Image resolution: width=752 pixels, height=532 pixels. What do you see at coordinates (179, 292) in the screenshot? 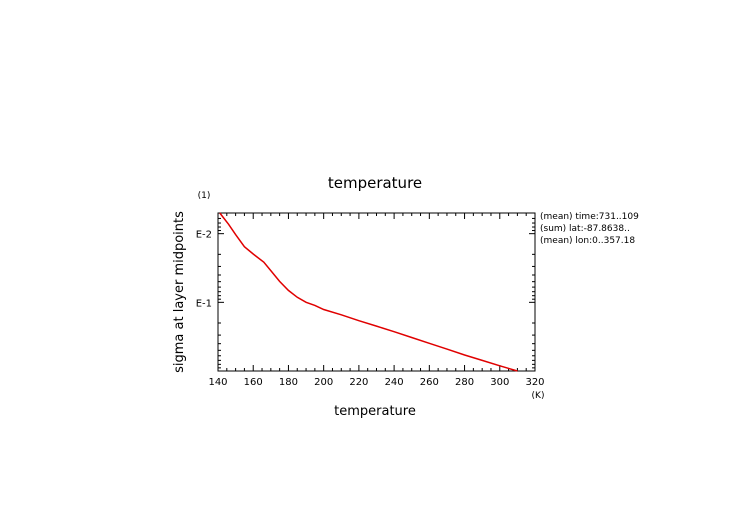
I see `y-axis-label: sigma at layer midpoints` at bounding box center [179, 292].